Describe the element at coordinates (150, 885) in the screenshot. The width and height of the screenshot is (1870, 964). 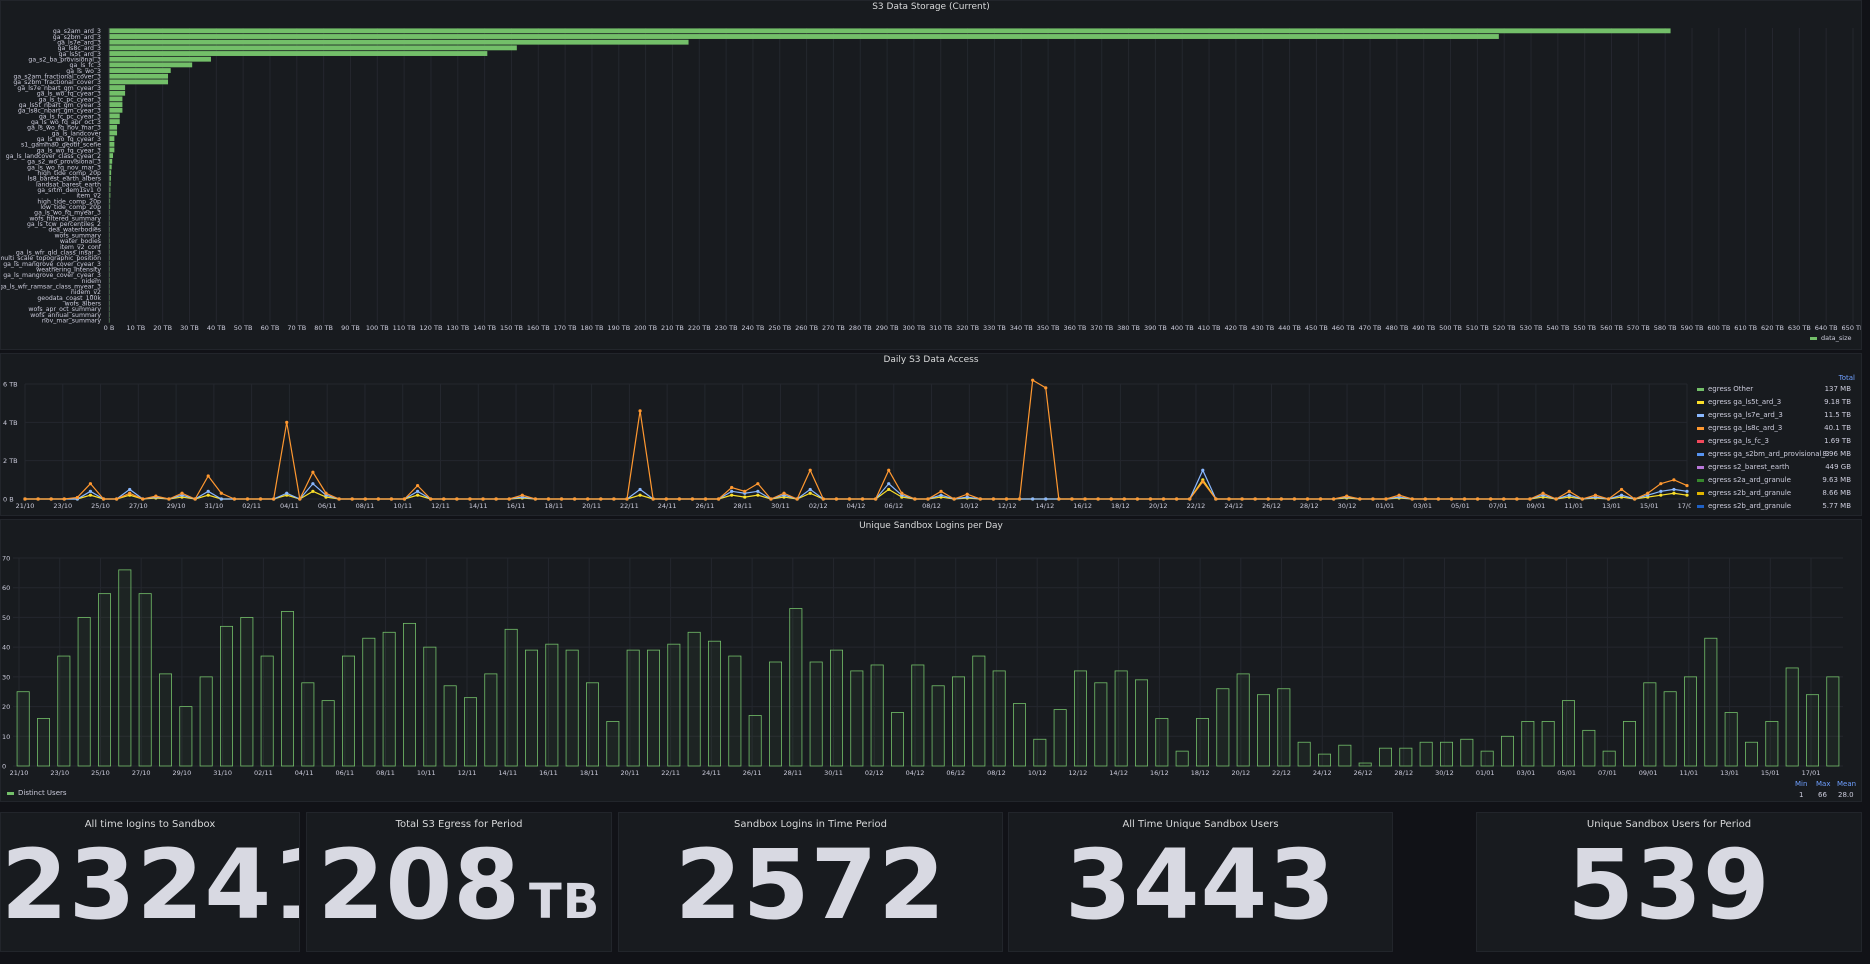
I see `stat-number: 23241` at that location.